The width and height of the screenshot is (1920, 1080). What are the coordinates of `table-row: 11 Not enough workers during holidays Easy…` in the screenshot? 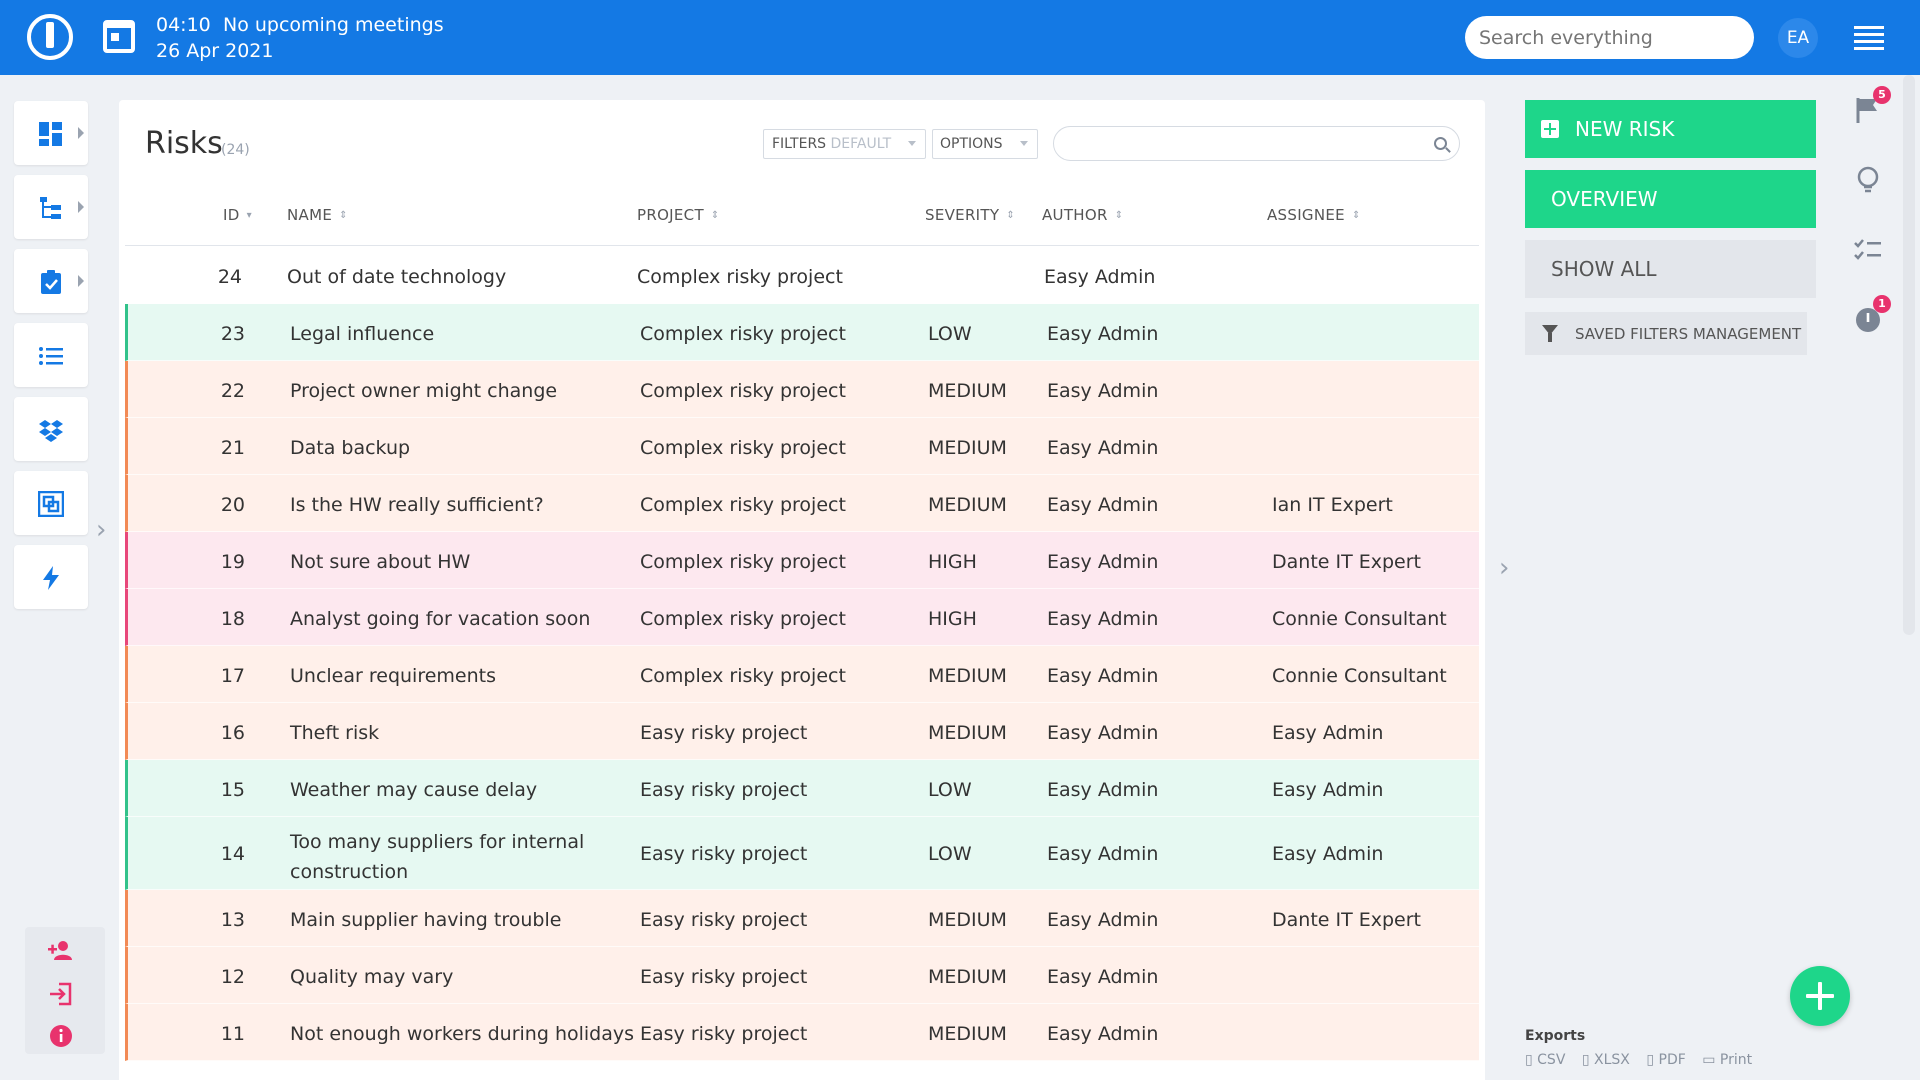 It's located at (802, 1032).